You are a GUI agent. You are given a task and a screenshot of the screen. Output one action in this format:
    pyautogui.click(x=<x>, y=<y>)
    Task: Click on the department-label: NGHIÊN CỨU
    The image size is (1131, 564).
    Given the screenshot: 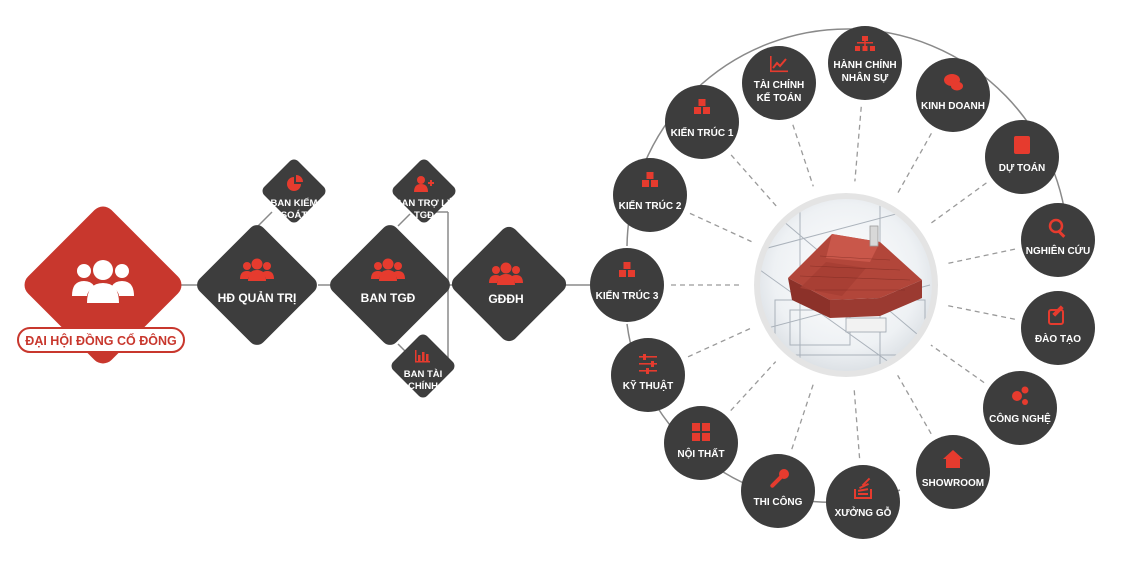 What is the action you would take?
    pyautogui.click(x=1058, y=250)
    